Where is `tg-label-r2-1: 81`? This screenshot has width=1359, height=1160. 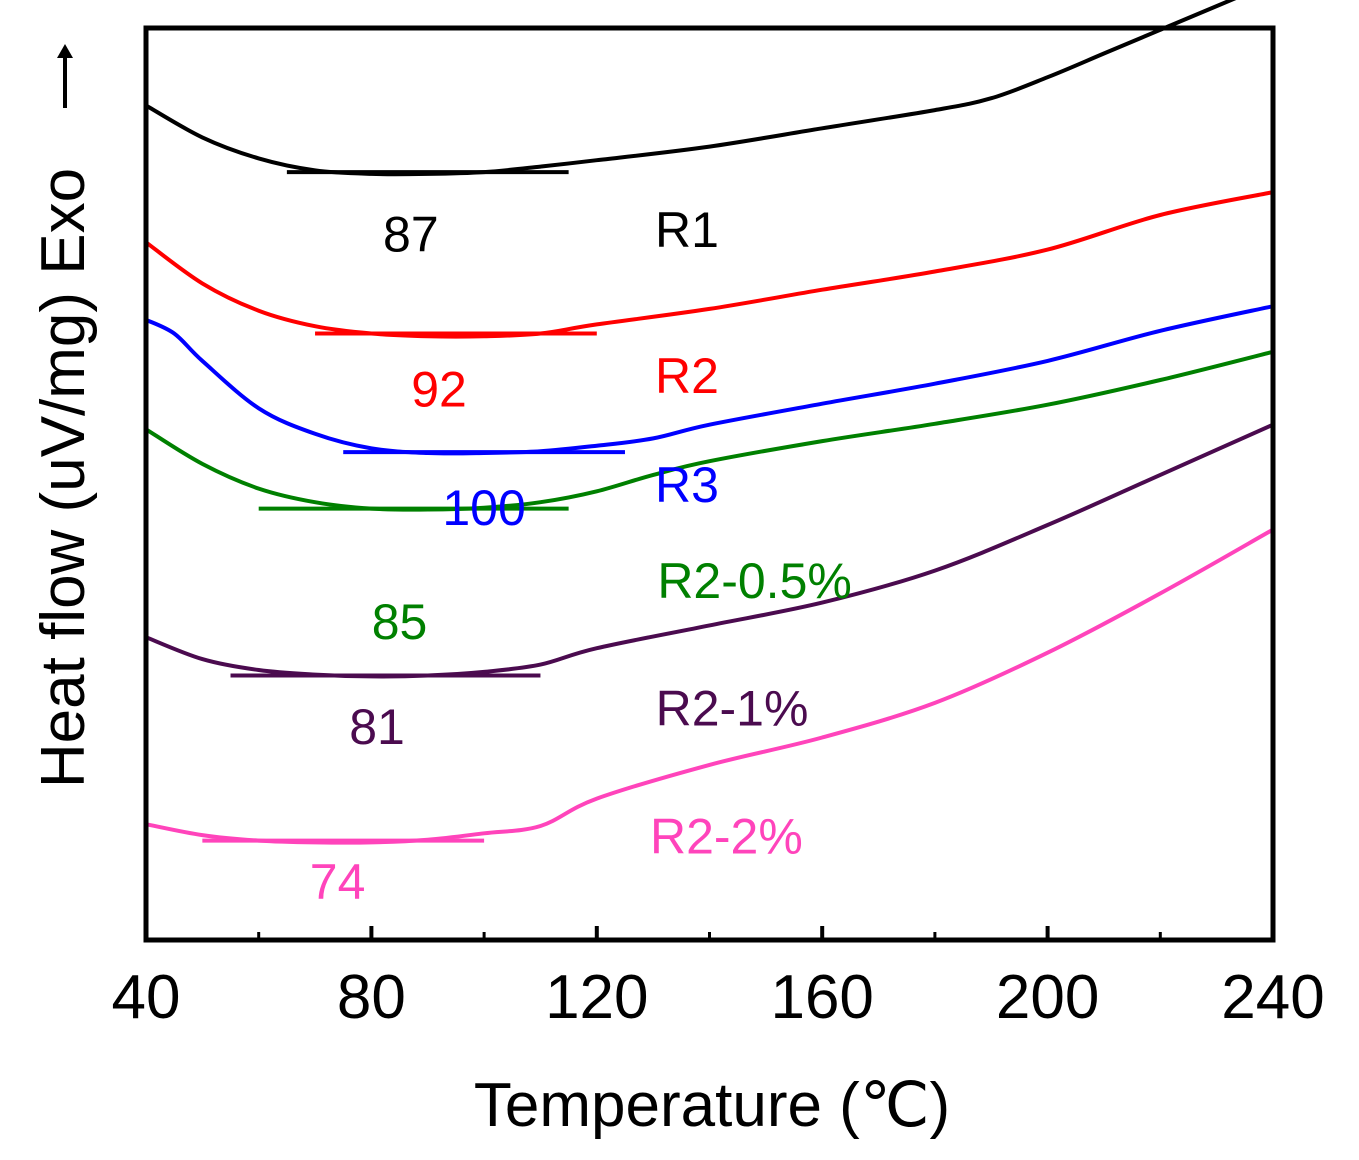 tg-label-r2-1: 81 is located at coordinates (377, 727).